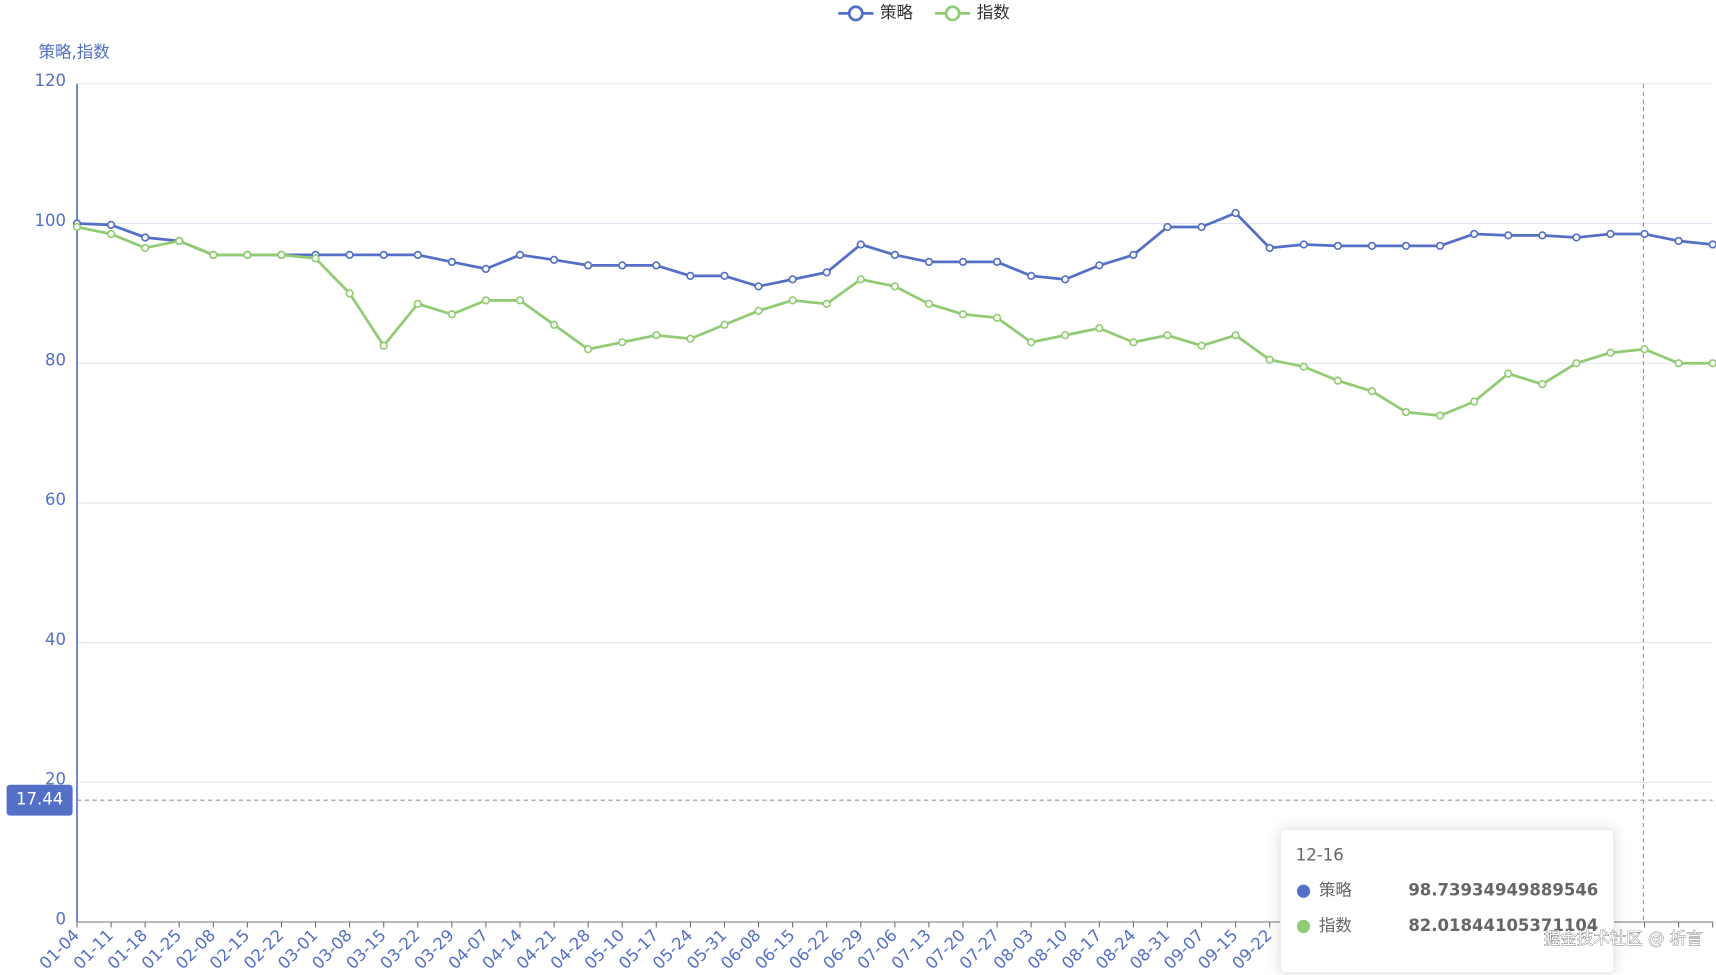 The width and height of the screenshot is (1716, 975). I want to click on y-tick-label: 60, so click(55, 499).